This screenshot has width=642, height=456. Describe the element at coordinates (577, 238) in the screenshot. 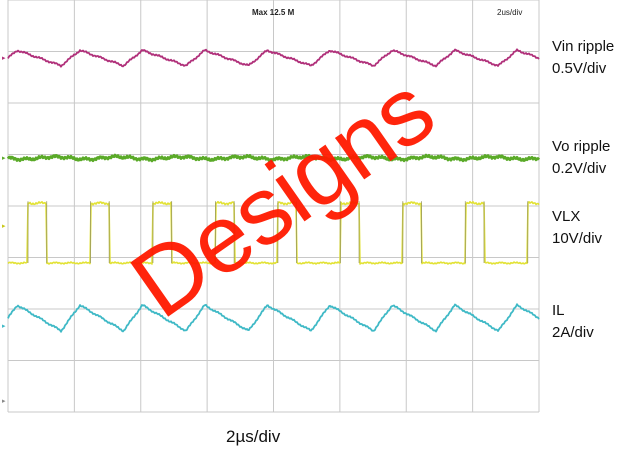

I see `vlx-scale: 10V/div` at that location.